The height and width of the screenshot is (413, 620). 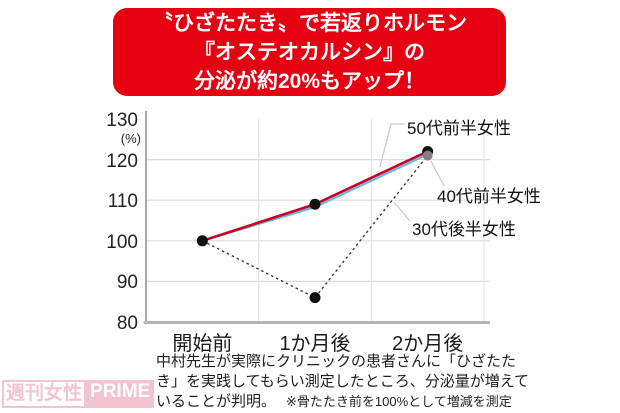 I want to click on series-line-50代前半女性, so click(x=315, y=196).